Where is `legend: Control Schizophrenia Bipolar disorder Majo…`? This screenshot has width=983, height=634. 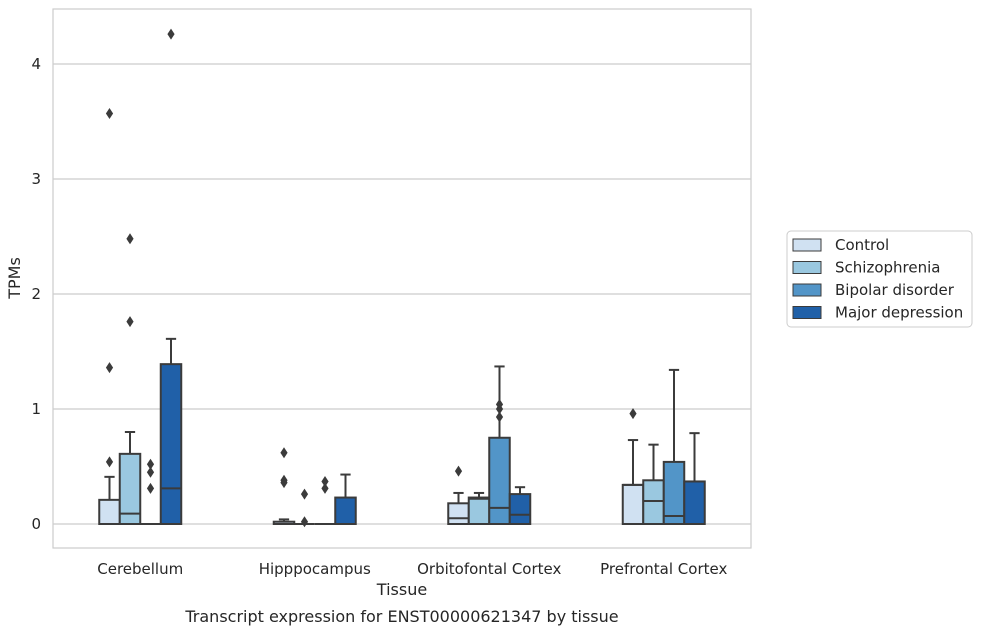 legend: Control Schizophrenia Bipolar disorder Majo… is located at coordinates (879, 279).